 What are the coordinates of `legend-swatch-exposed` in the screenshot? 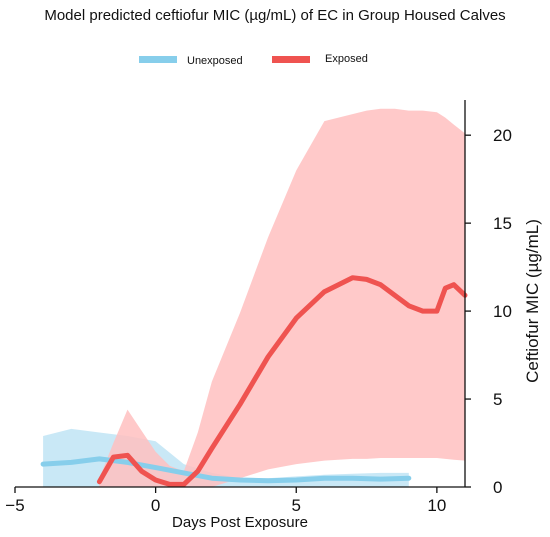 It's located at (291, 59).